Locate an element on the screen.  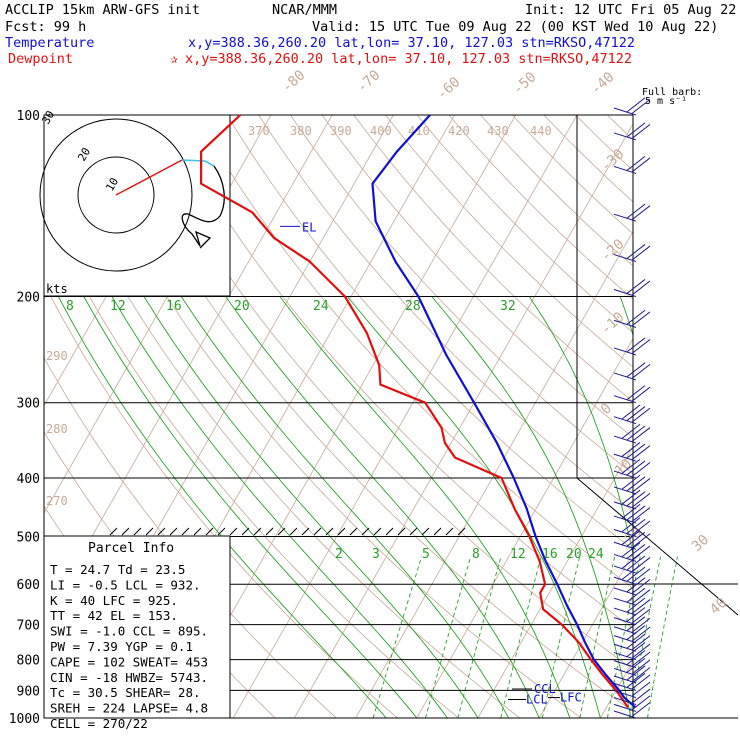
mixing-ratio-label: 24 is located at coordinates (596, 554).